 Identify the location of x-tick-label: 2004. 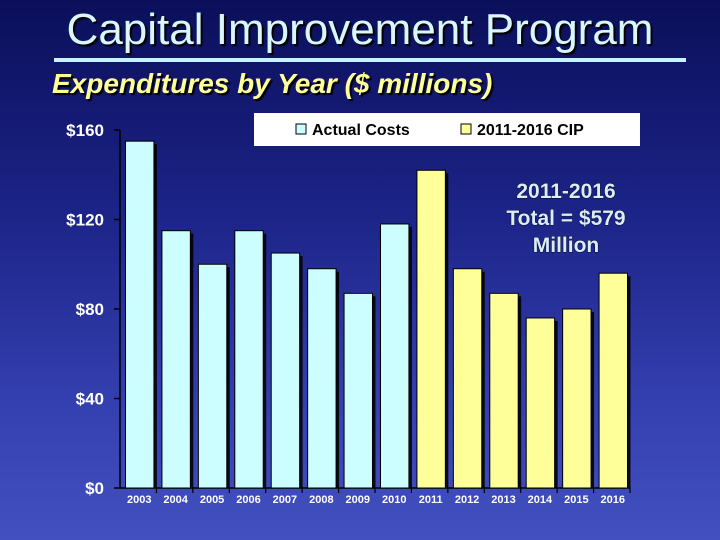
(175, 500).